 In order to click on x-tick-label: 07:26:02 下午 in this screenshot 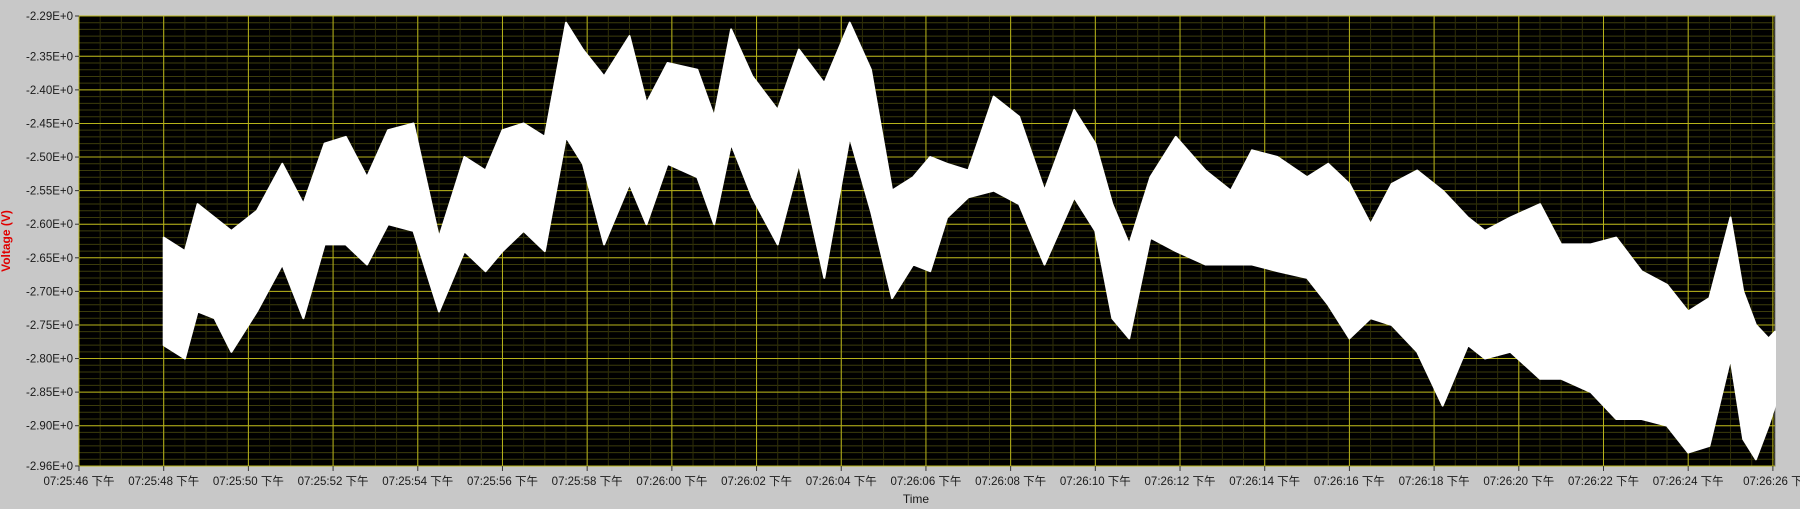, I will do `click(756, 481)`.